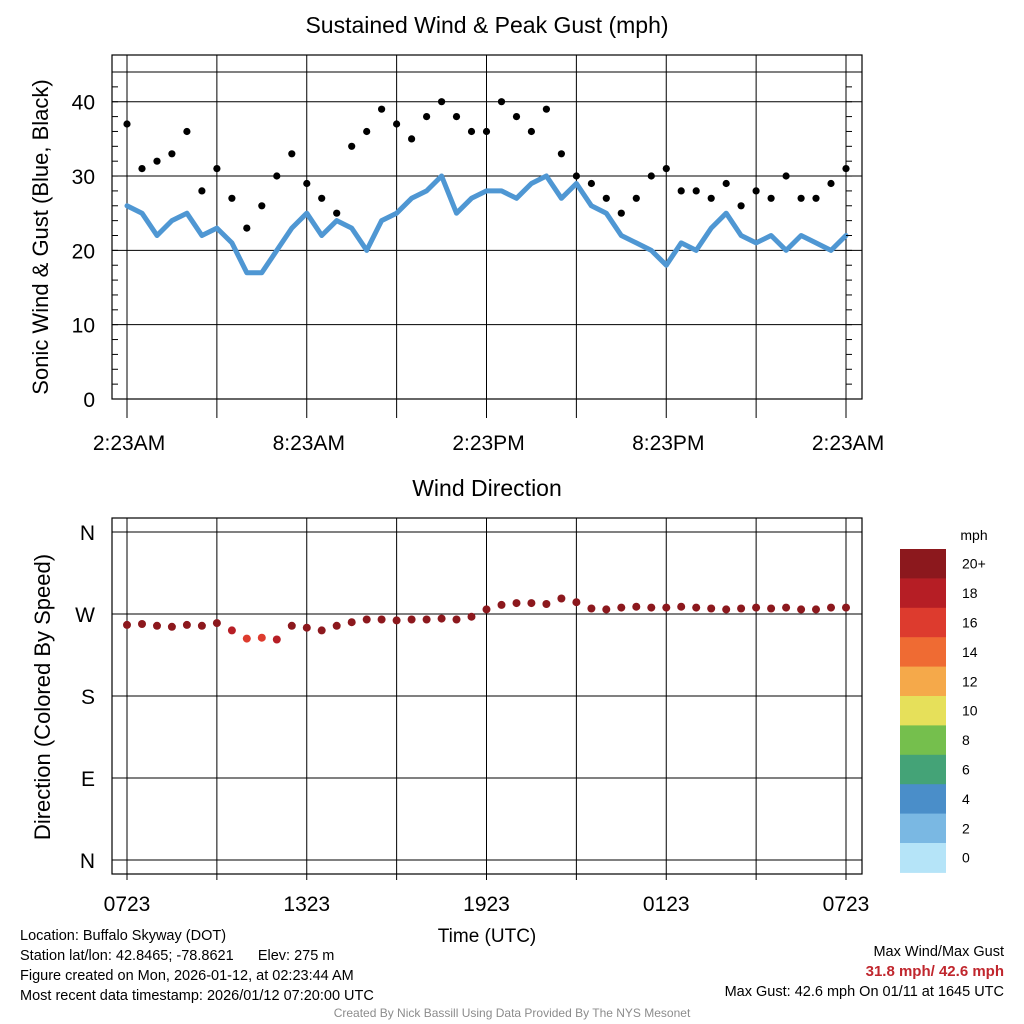 This screenshot has height=1024, width=1024. I want to click on time-tick-label: 0123, so click(666, 904).